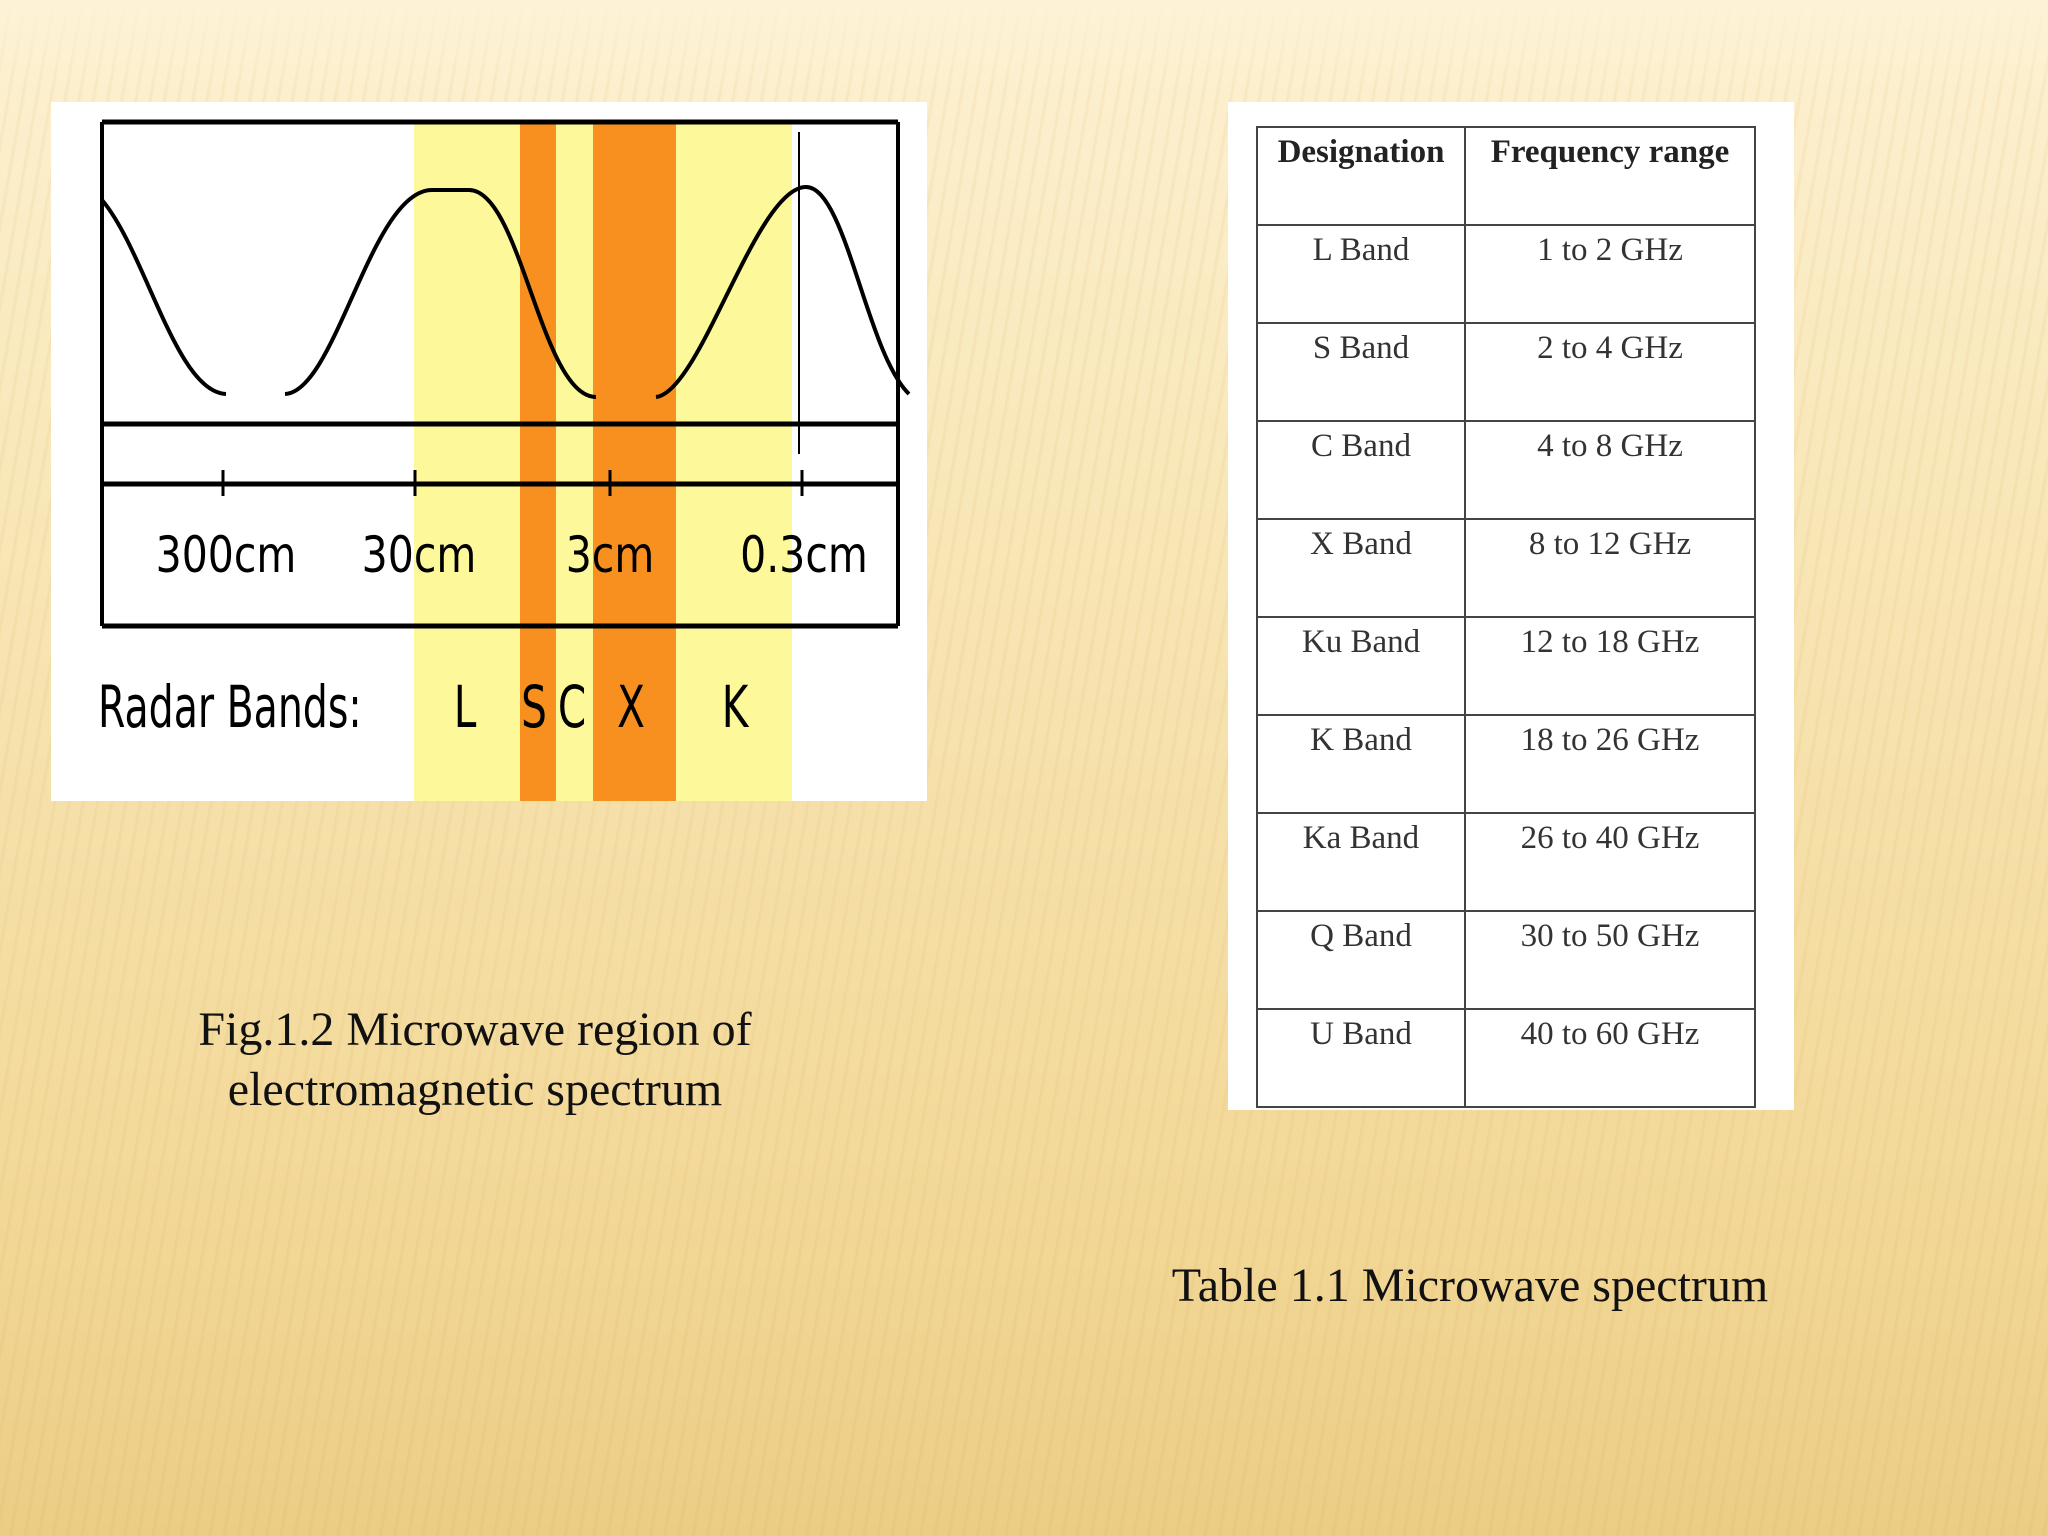  I want to click on band-letter-k: K, so click(736, 707).